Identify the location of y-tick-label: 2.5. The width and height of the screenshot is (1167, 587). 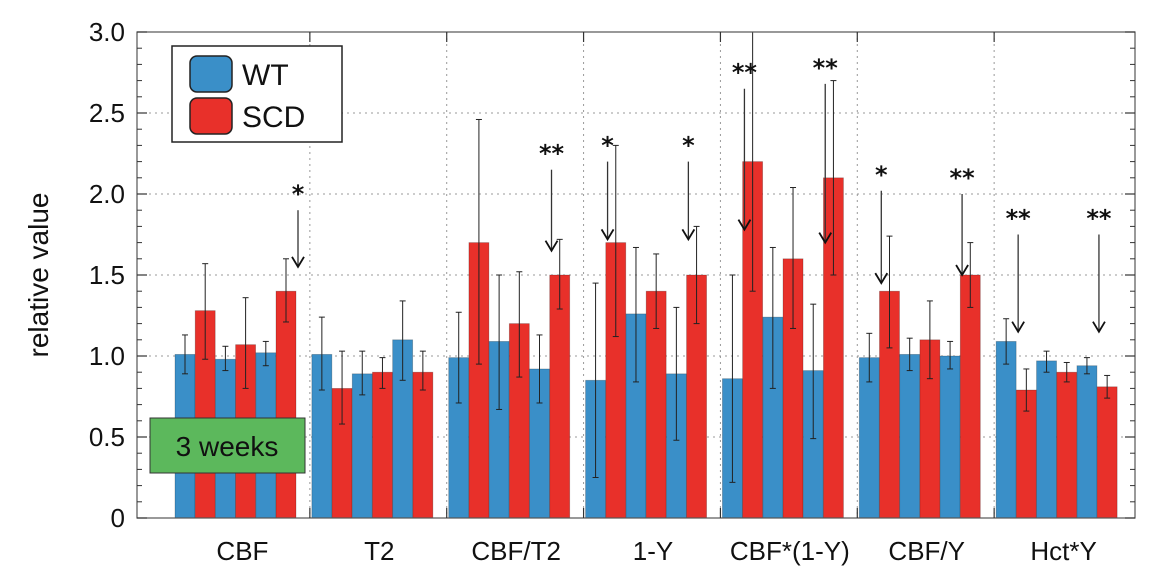
(107, 113).